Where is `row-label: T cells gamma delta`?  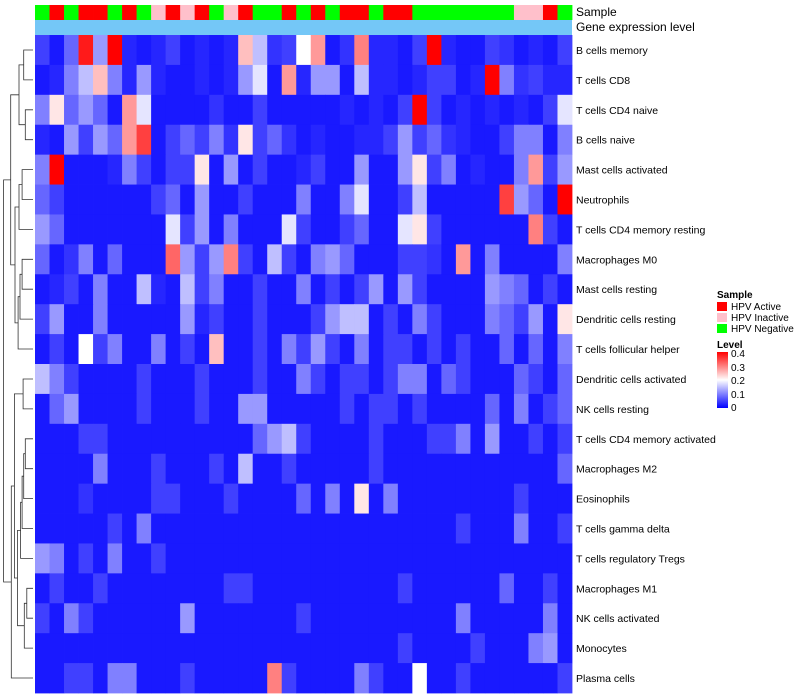
row-label: T cells gamma delta is located at coordinates (623, 530).